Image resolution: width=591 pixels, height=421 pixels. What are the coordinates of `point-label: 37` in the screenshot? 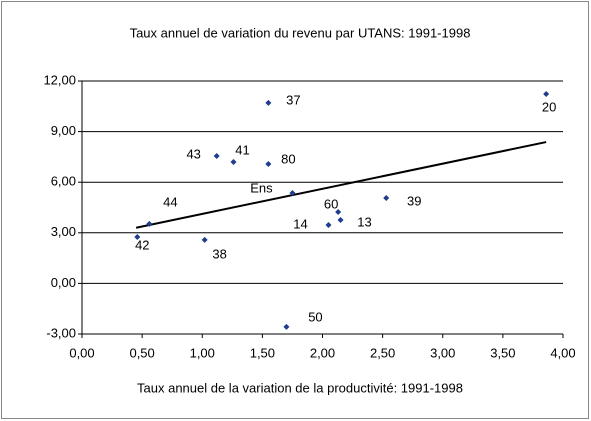 It's located at (293, 99).